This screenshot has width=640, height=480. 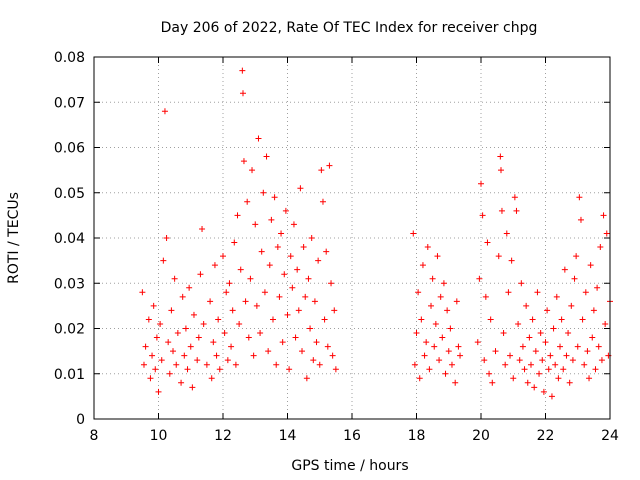 What do you see at coordinates (69, 149) in the screenshot?
I see `y-tick-label: 0.06` at bounding box center [69, 149].